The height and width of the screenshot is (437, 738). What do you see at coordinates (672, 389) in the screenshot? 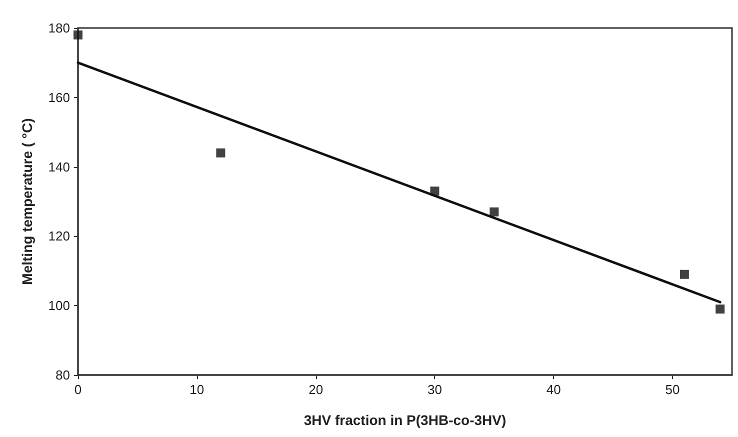
I see `x-tick-label: 50` at bounding box center [672, 389].